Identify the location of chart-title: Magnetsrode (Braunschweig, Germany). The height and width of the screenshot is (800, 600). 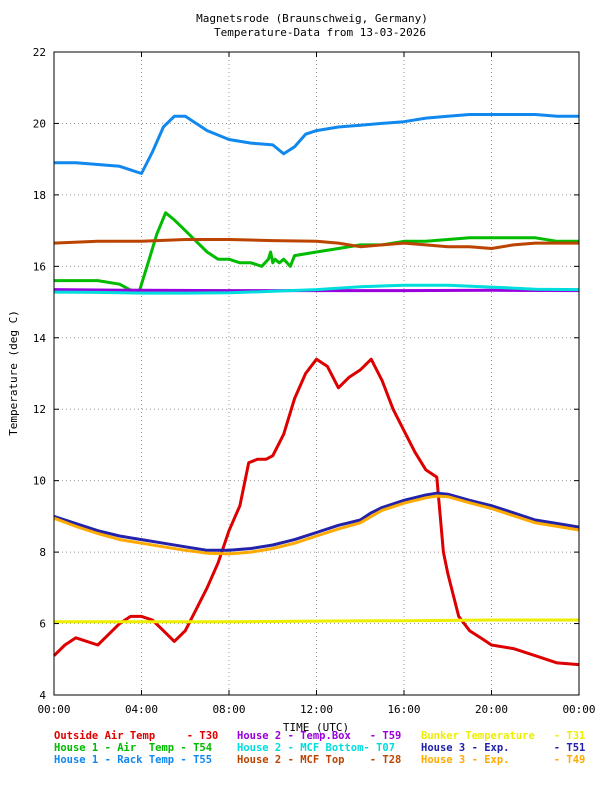
(312, 18).